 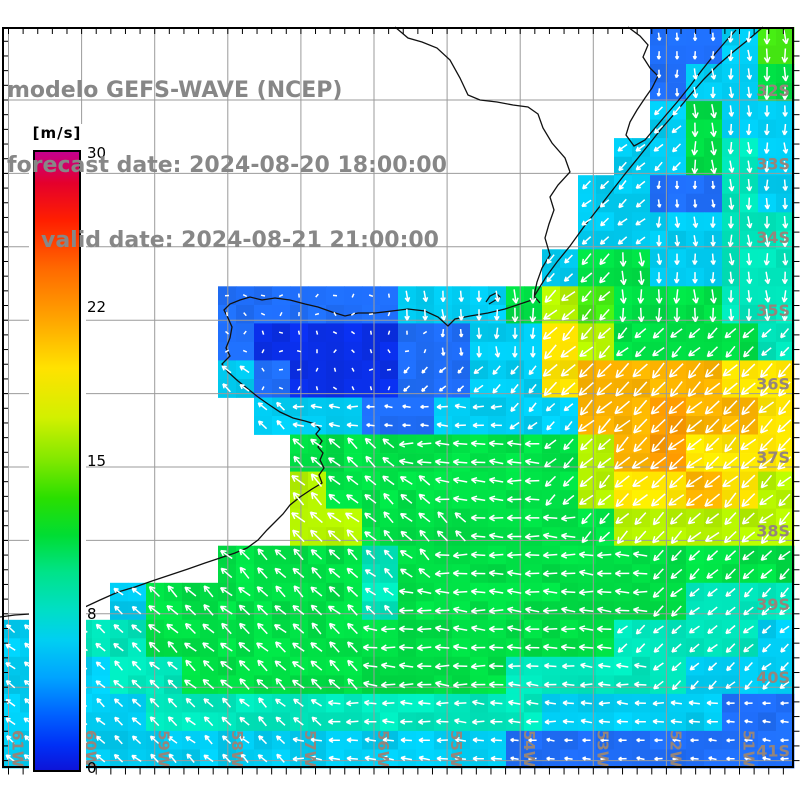 What do you see at coordinates (773, 90) in the screenshot?
I see `lat-label: 32S` at bounding box center [773, 90].